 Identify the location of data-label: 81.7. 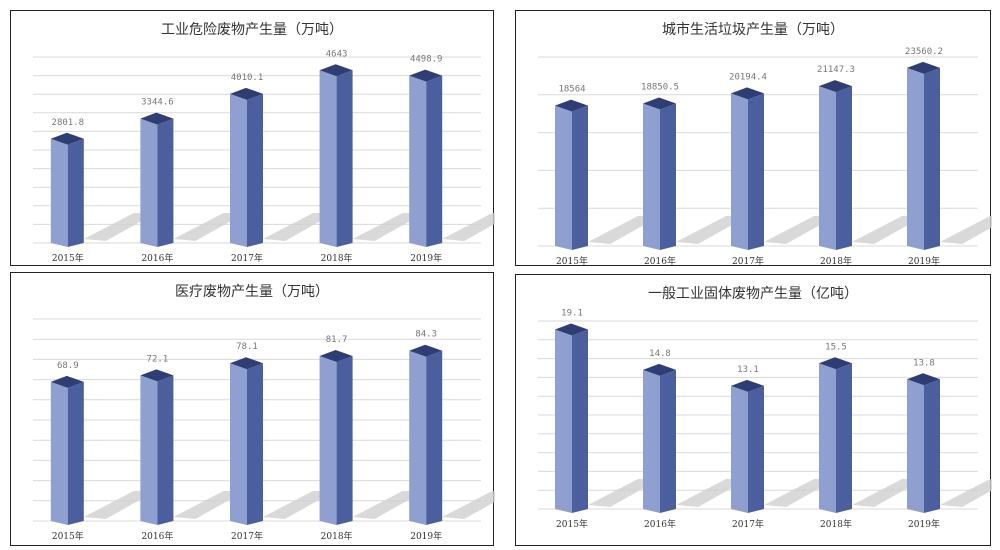
(337, 340).